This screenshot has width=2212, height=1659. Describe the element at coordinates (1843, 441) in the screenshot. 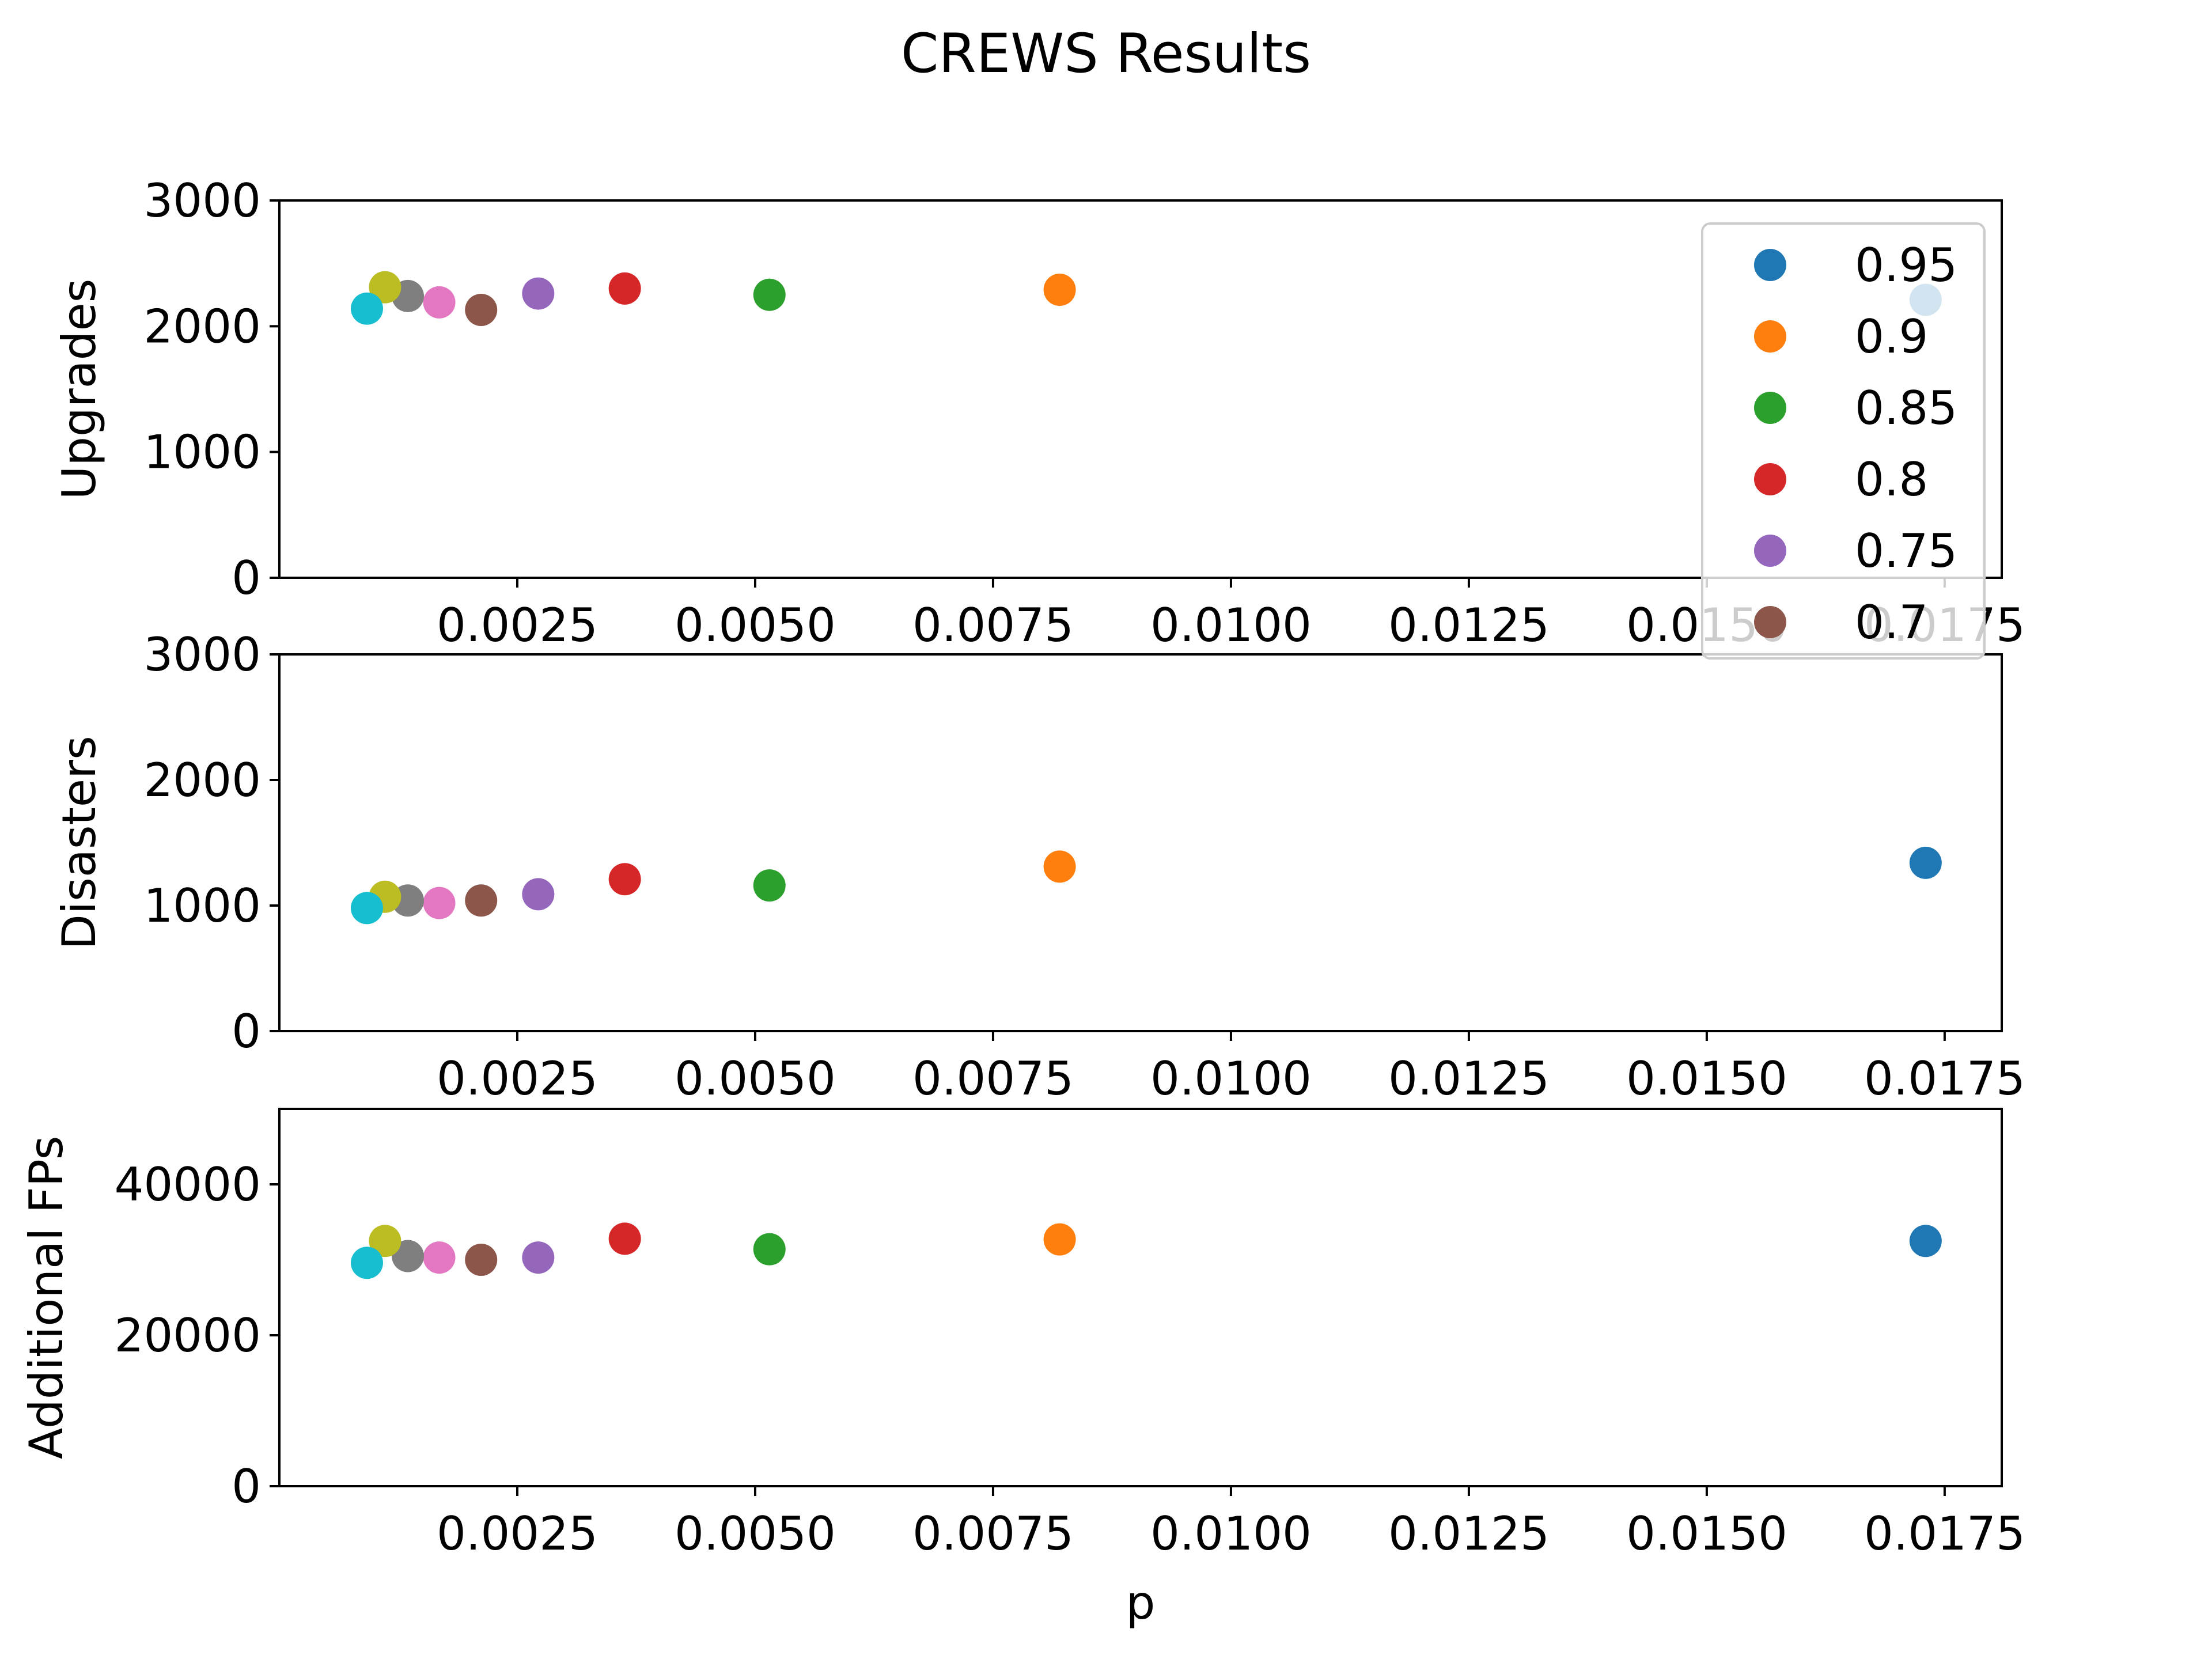

I see `legend: 0.95 0.9 0.85 0.8 0.75 0.7` at that location.